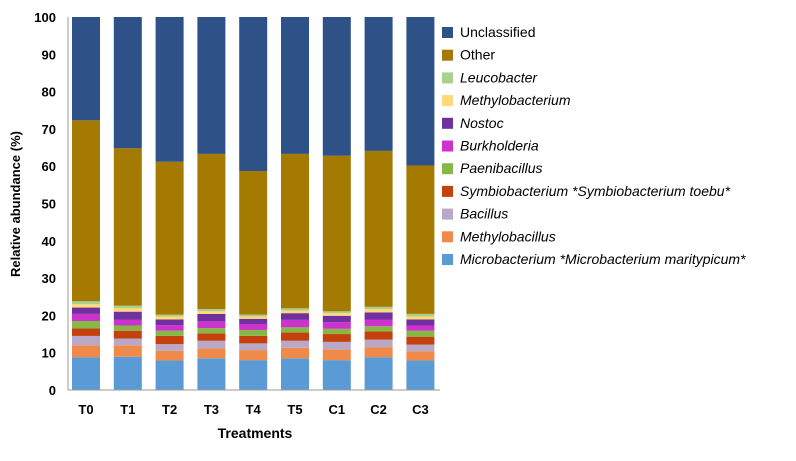 This screenshot has height=461, width=796. Describe the element at coordinates (477, 55) in the screenshot. I see `legend-label: Other` at that location.